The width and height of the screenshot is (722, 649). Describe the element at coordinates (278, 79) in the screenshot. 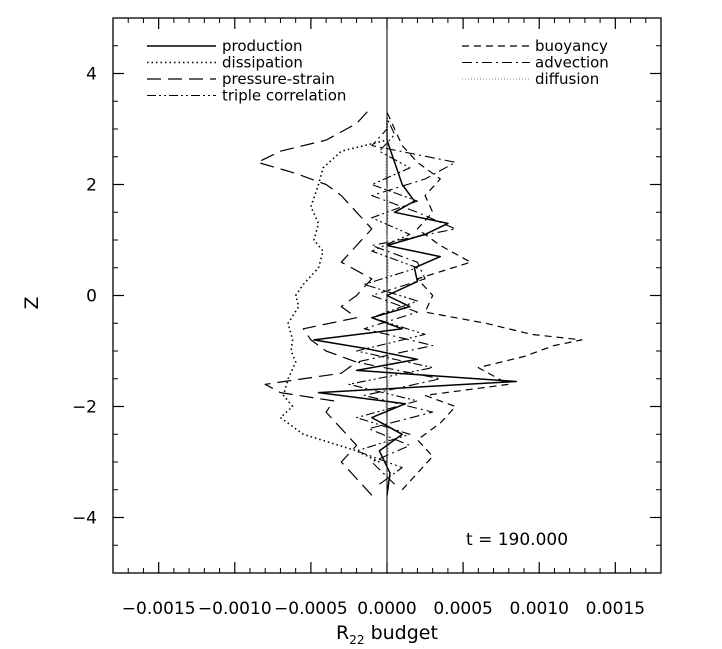

I see `legend-label-pressure-strain: pressure-strain` at that location.